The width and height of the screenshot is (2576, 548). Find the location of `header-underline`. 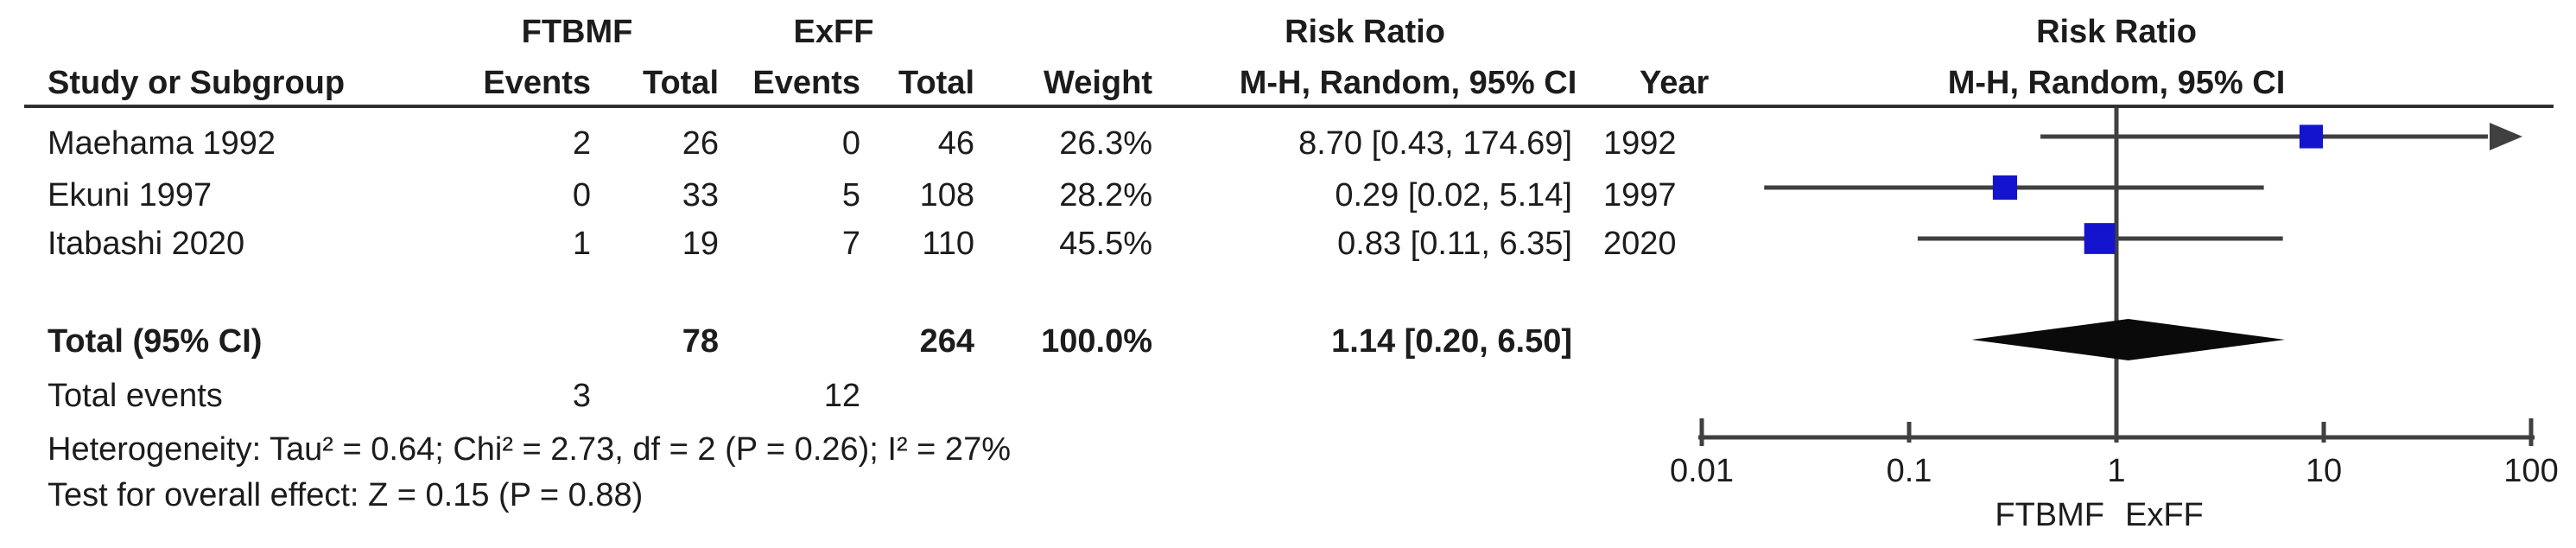

header-underline is located at coordinates (1289, 106).